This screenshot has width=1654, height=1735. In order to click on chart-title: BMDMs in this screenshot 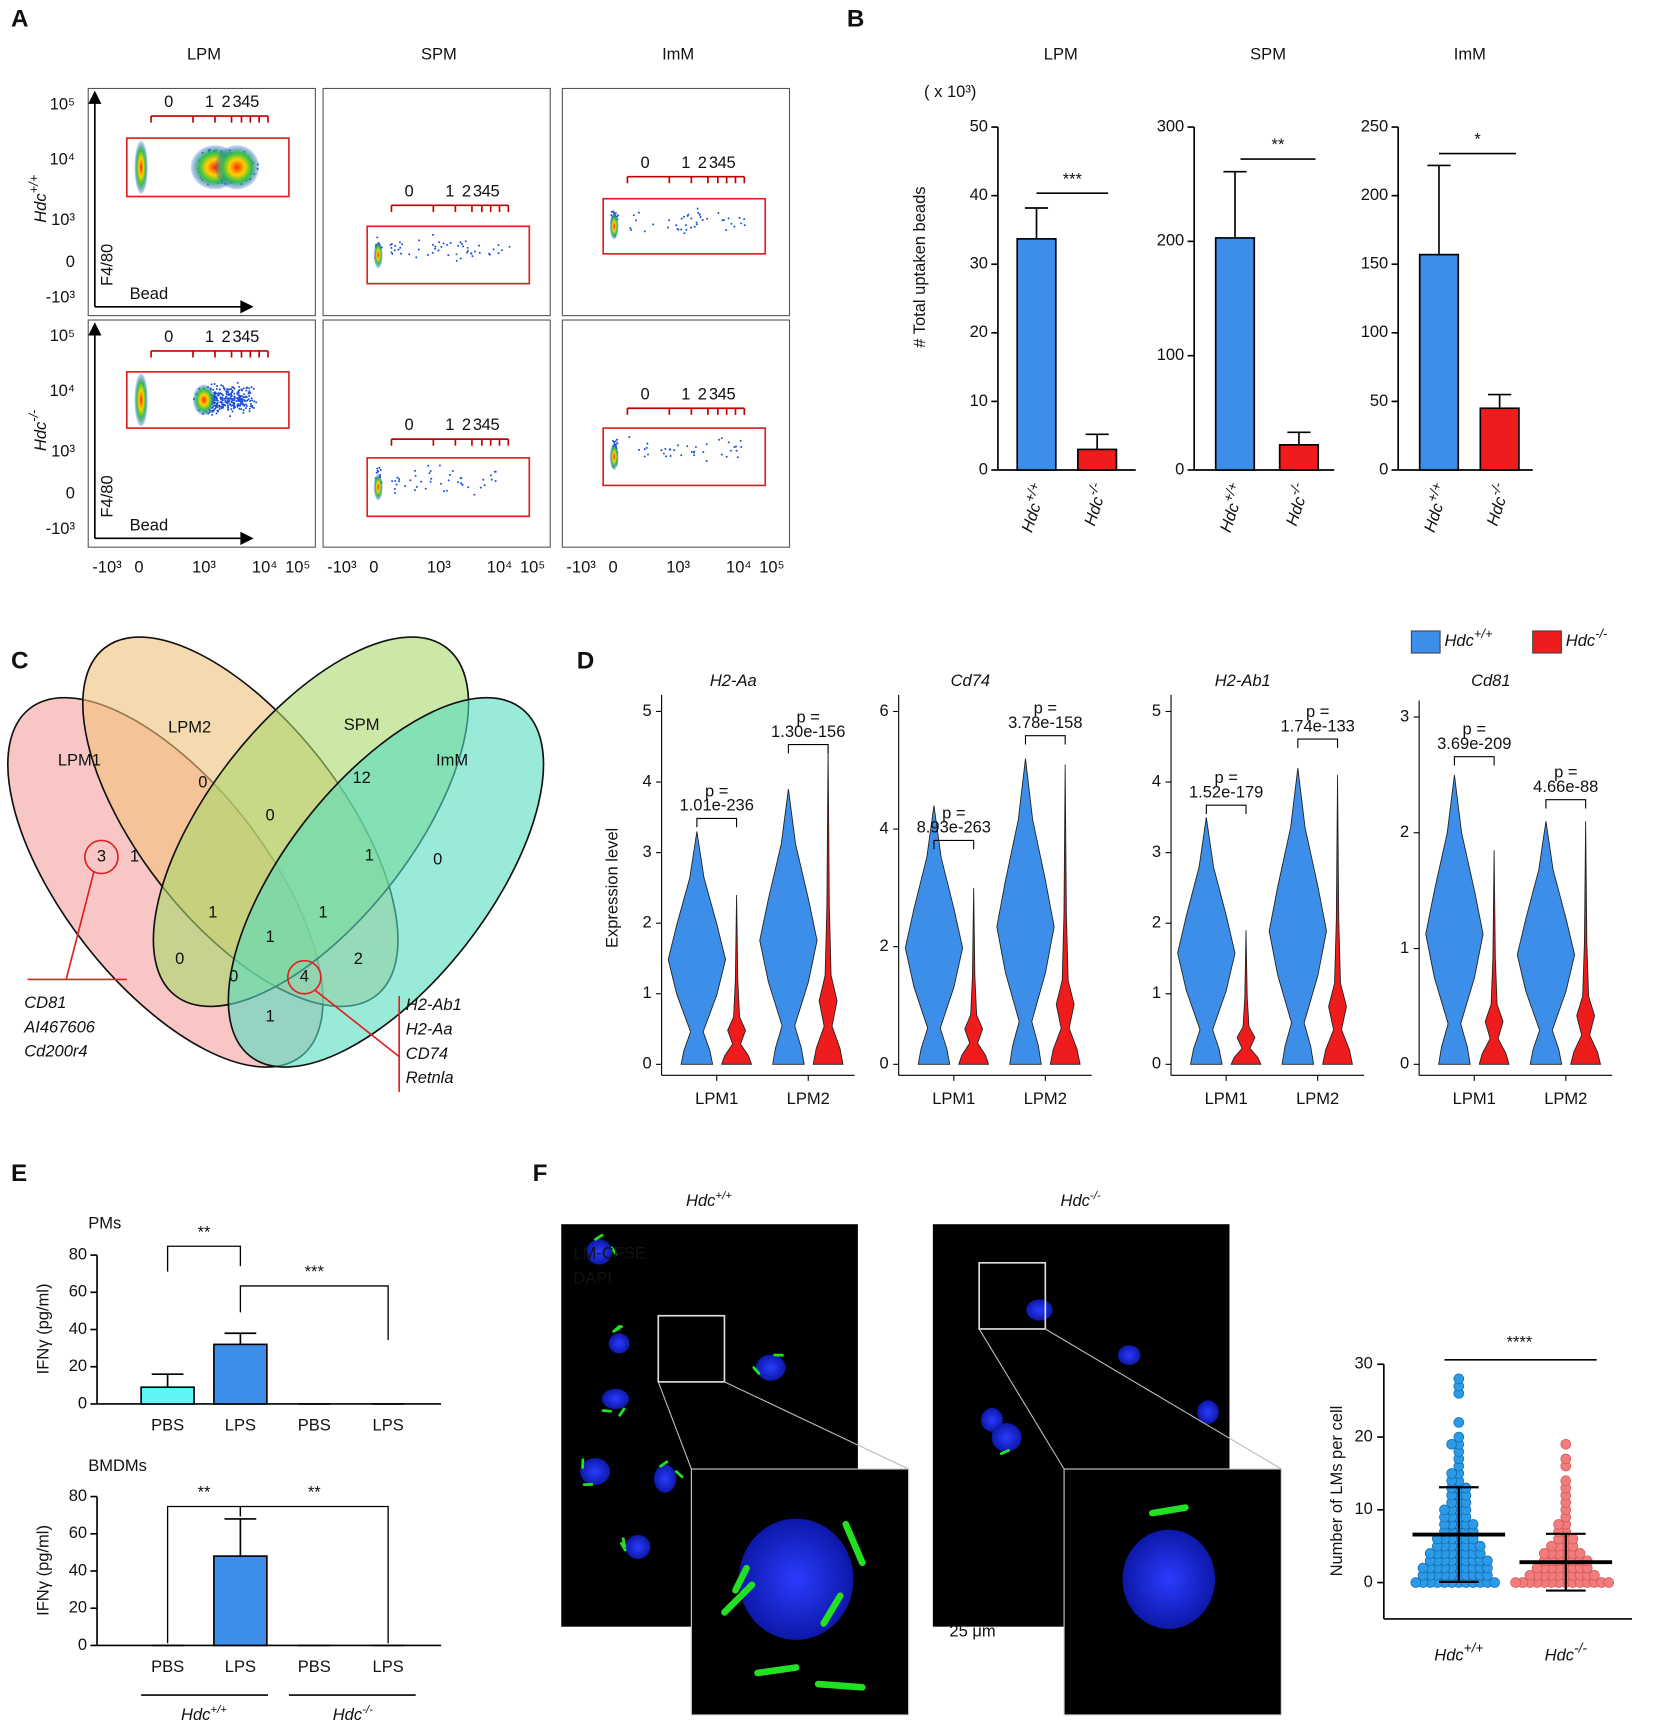, I will do `click(117, 1465)`.